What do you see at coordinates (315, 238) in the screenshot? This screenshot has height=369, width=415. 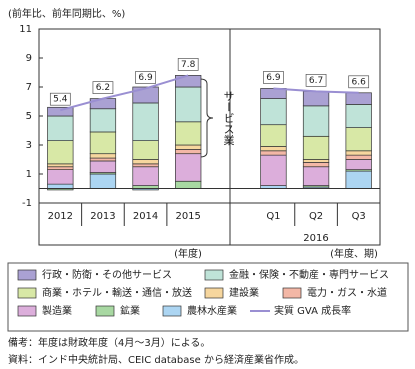 I see `group-label: 2016` at bounding box center [315, 238].